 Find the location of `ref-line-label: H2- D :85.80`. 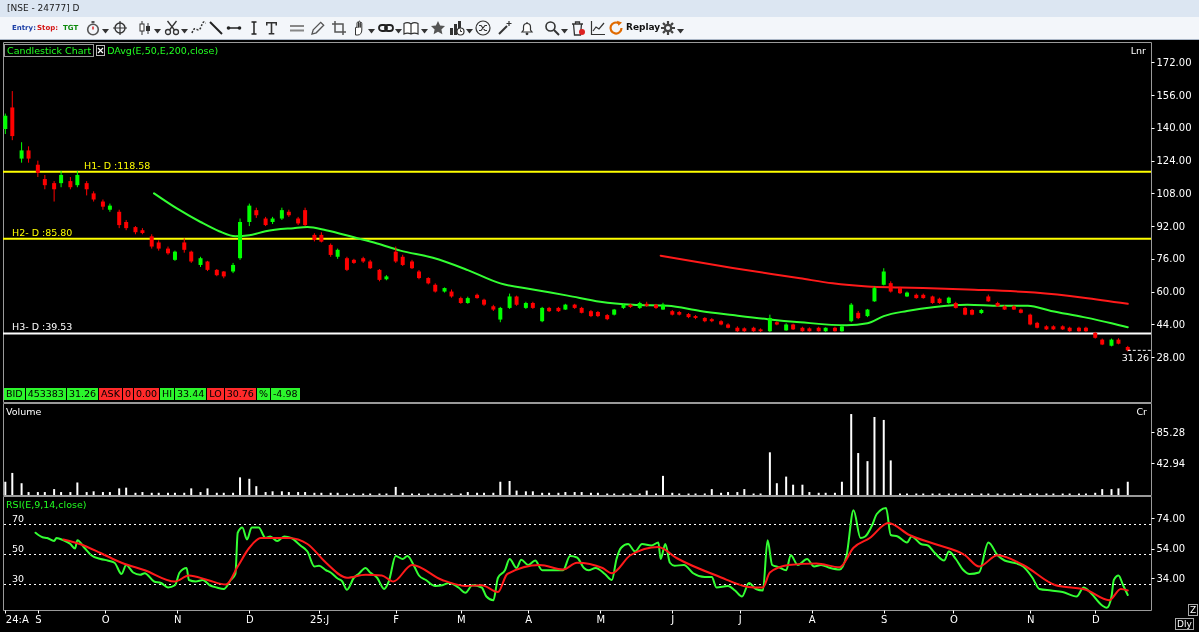

ref-line-label: H2- D :85.80 is located at coordinates (42, 232).